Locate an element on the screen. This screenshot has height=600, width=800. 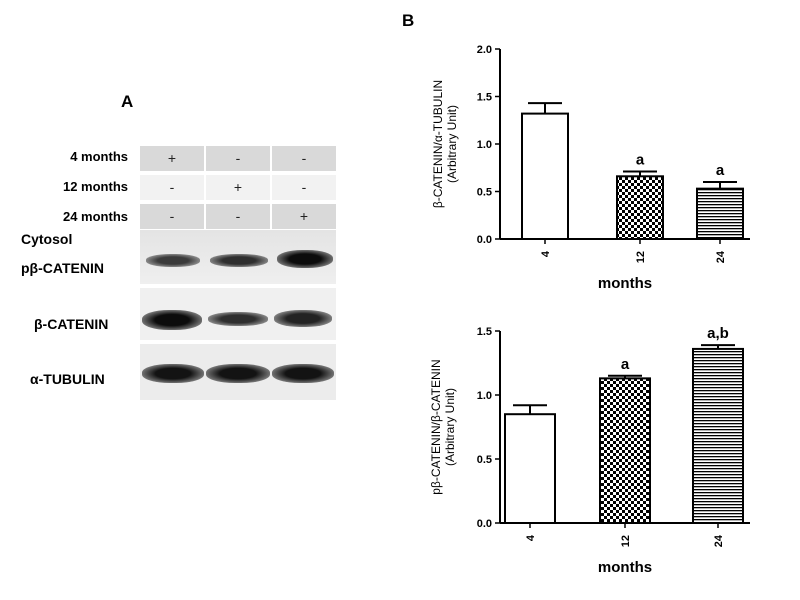
band-label-p-beta-catenin: pβ-CATENIN is located at coordinates (62, 268).